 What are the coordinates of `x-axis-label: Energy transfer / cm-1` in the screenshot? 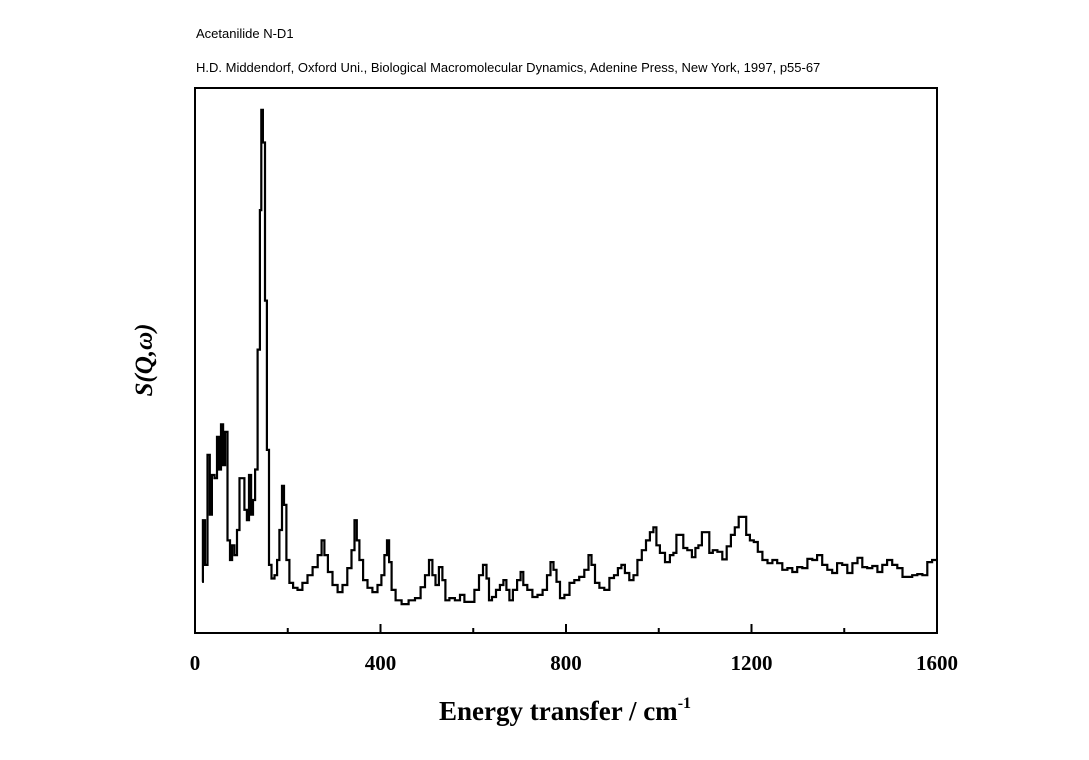 It's located at (565, 710).